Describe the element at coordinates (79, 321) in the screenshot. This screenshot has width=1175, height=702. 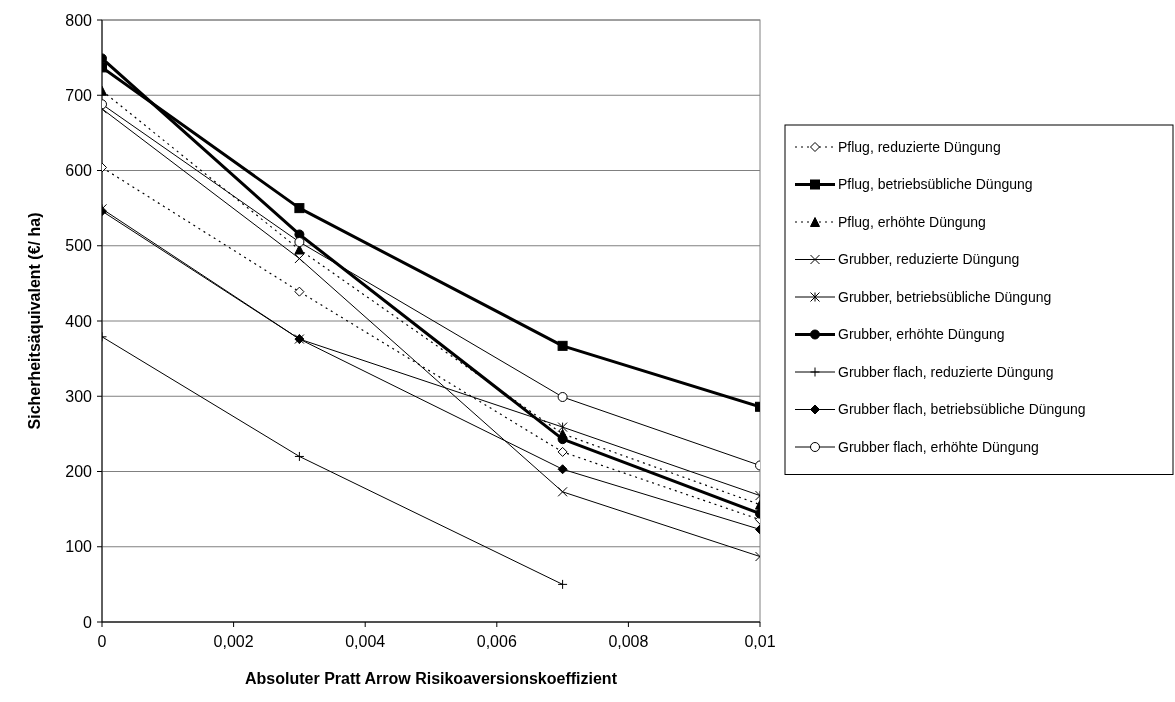
I see `y-tick-label: 400` at that location.